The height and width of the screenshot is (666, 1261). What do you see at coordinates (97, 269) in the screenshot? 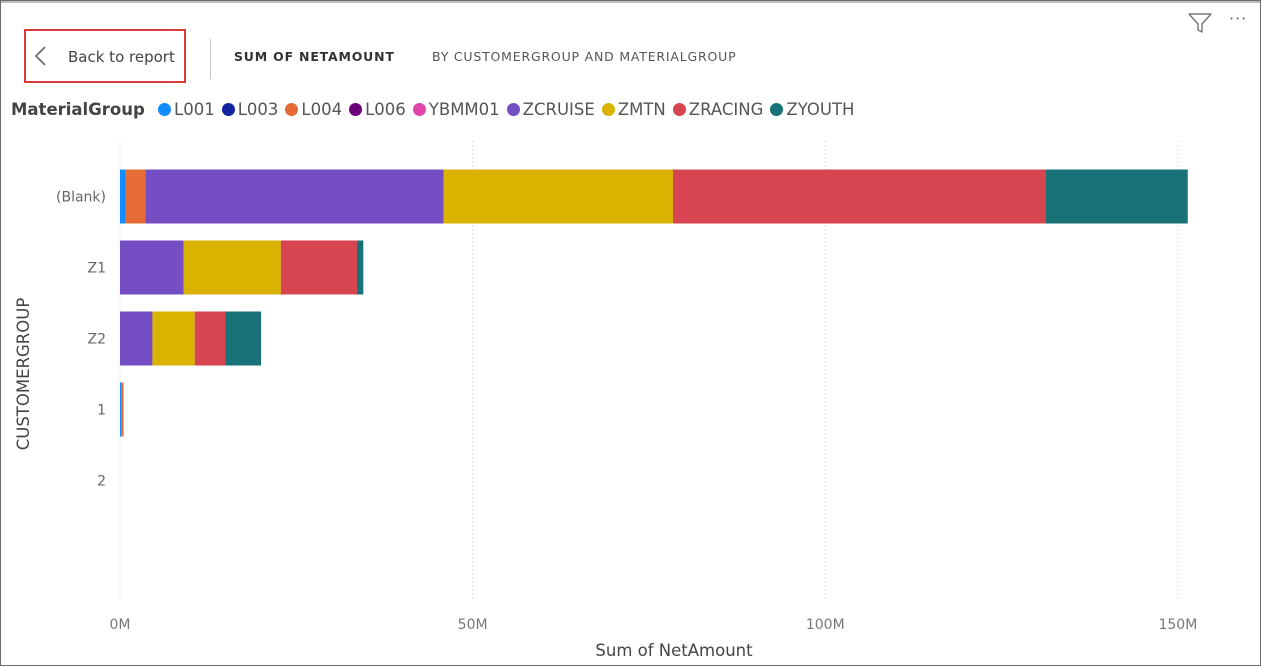
I see `y-tick-label: Z1` at bounding box center [97, 269].